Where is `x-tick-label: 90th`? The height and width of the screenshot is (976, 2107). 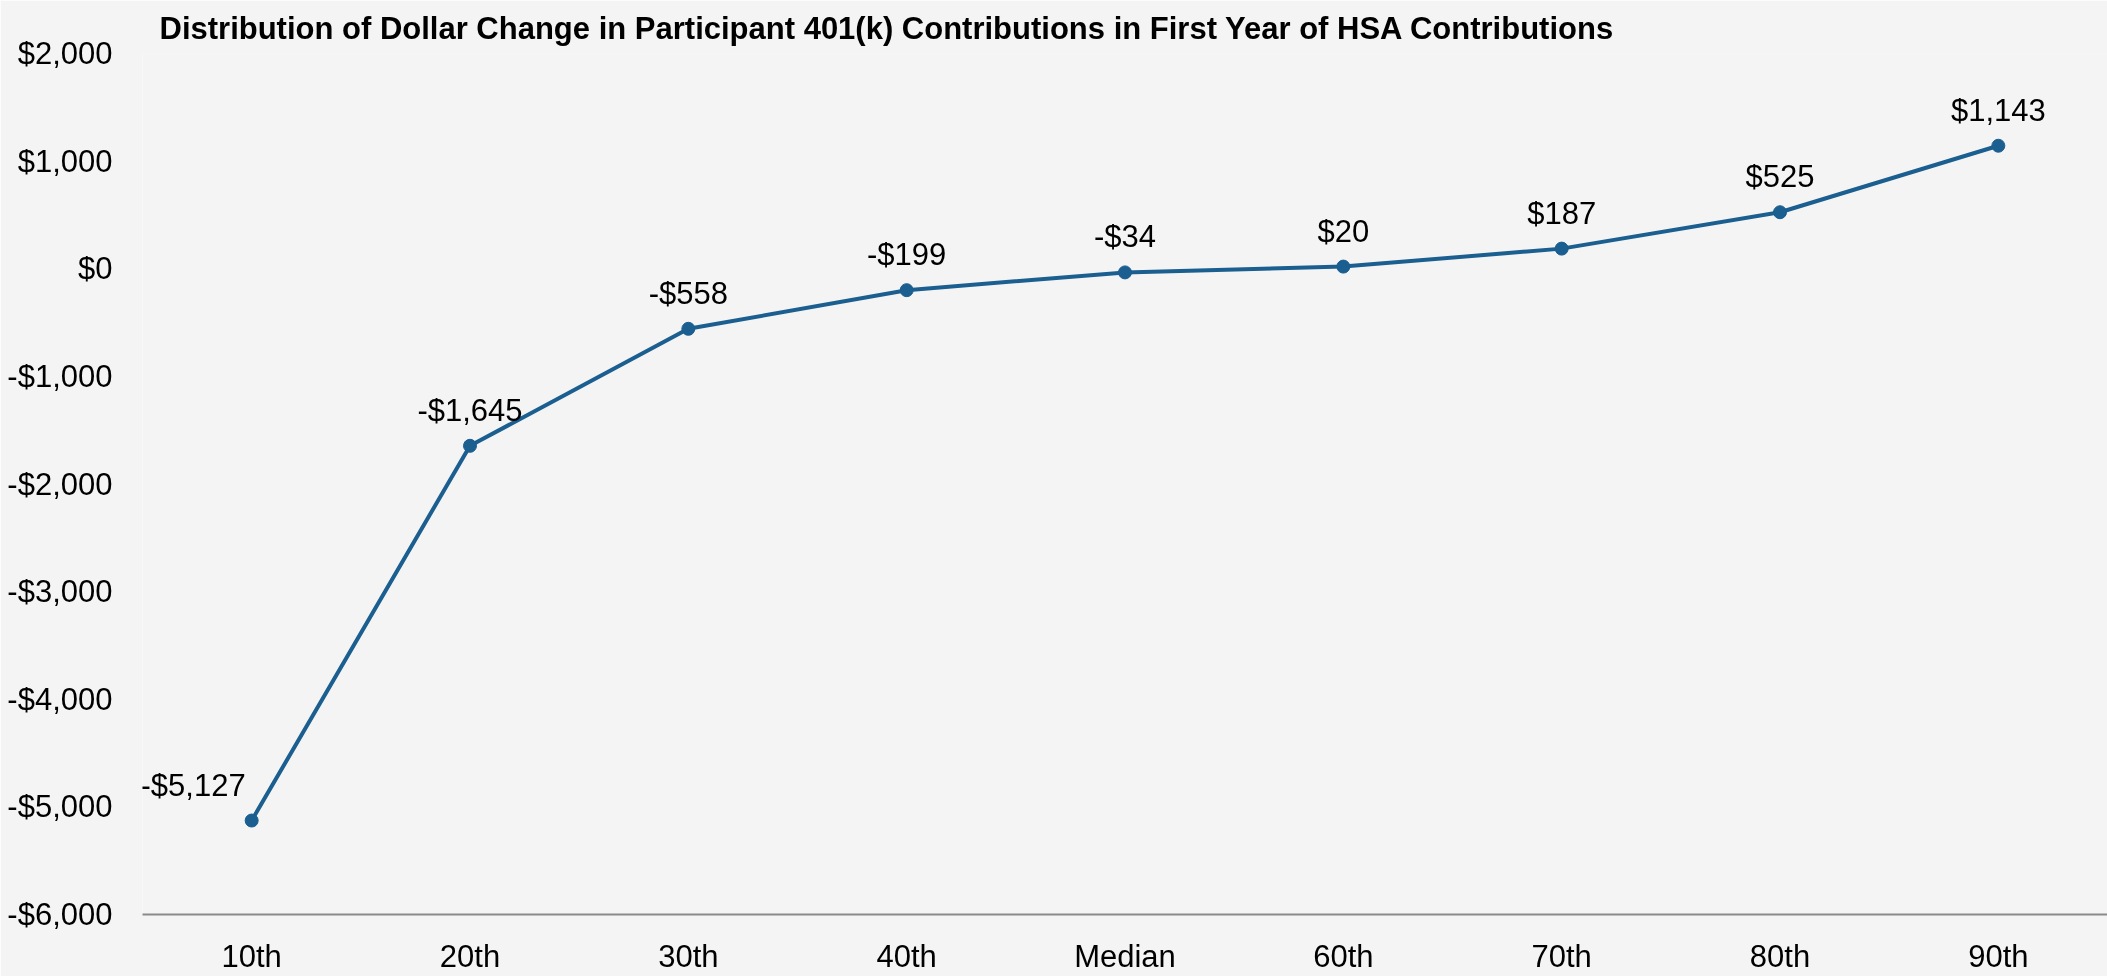
x-tick-label: 90th is located at coordinates (1998, 956).